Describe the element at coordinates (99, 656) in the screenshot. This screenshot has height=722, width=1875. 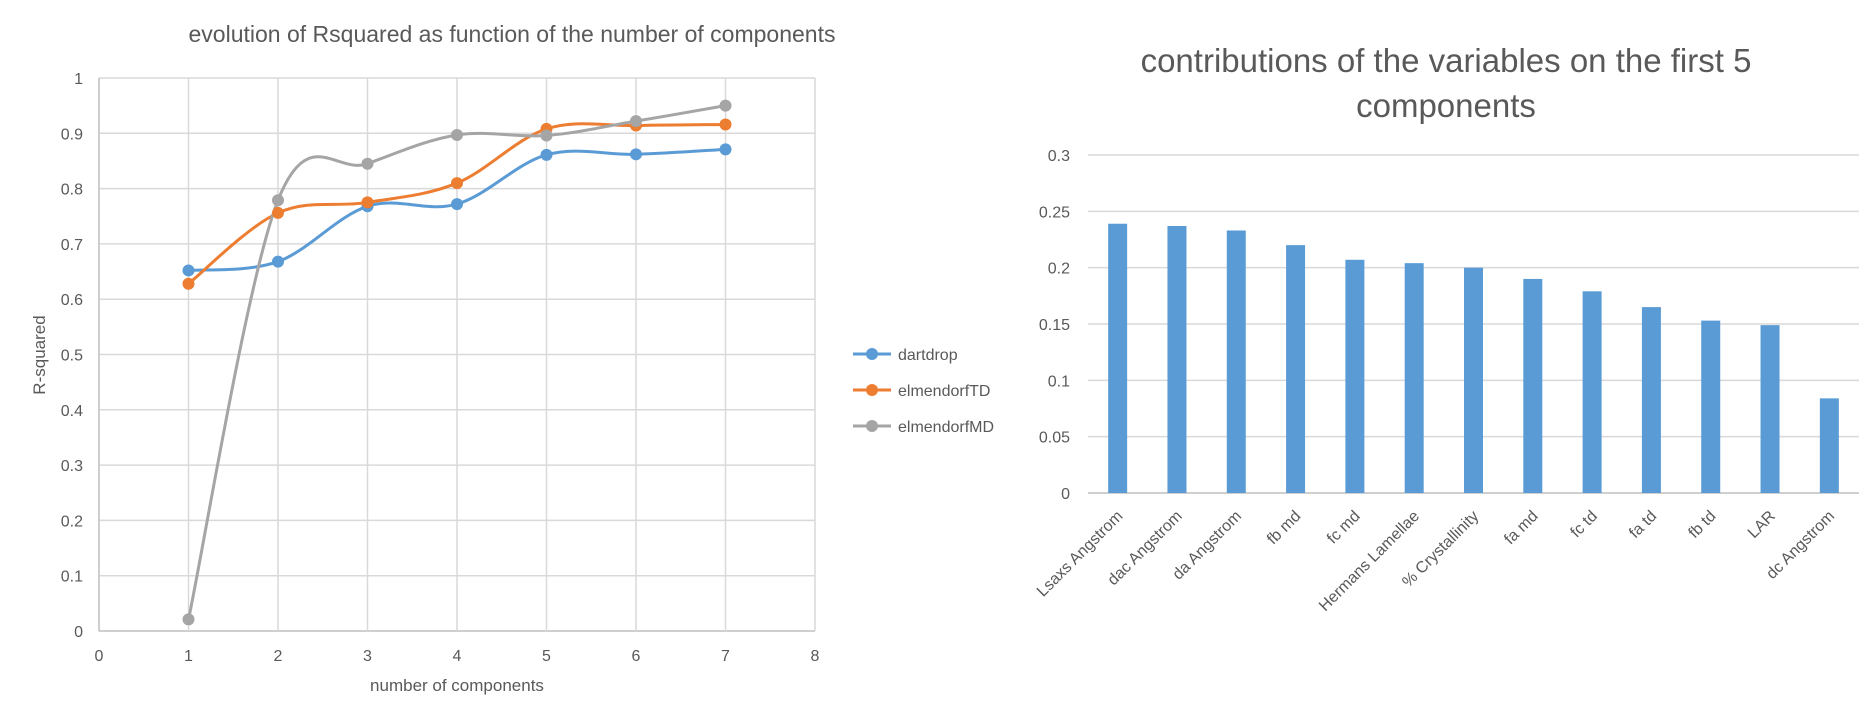
I see `x-tick-label: 0` at that location.